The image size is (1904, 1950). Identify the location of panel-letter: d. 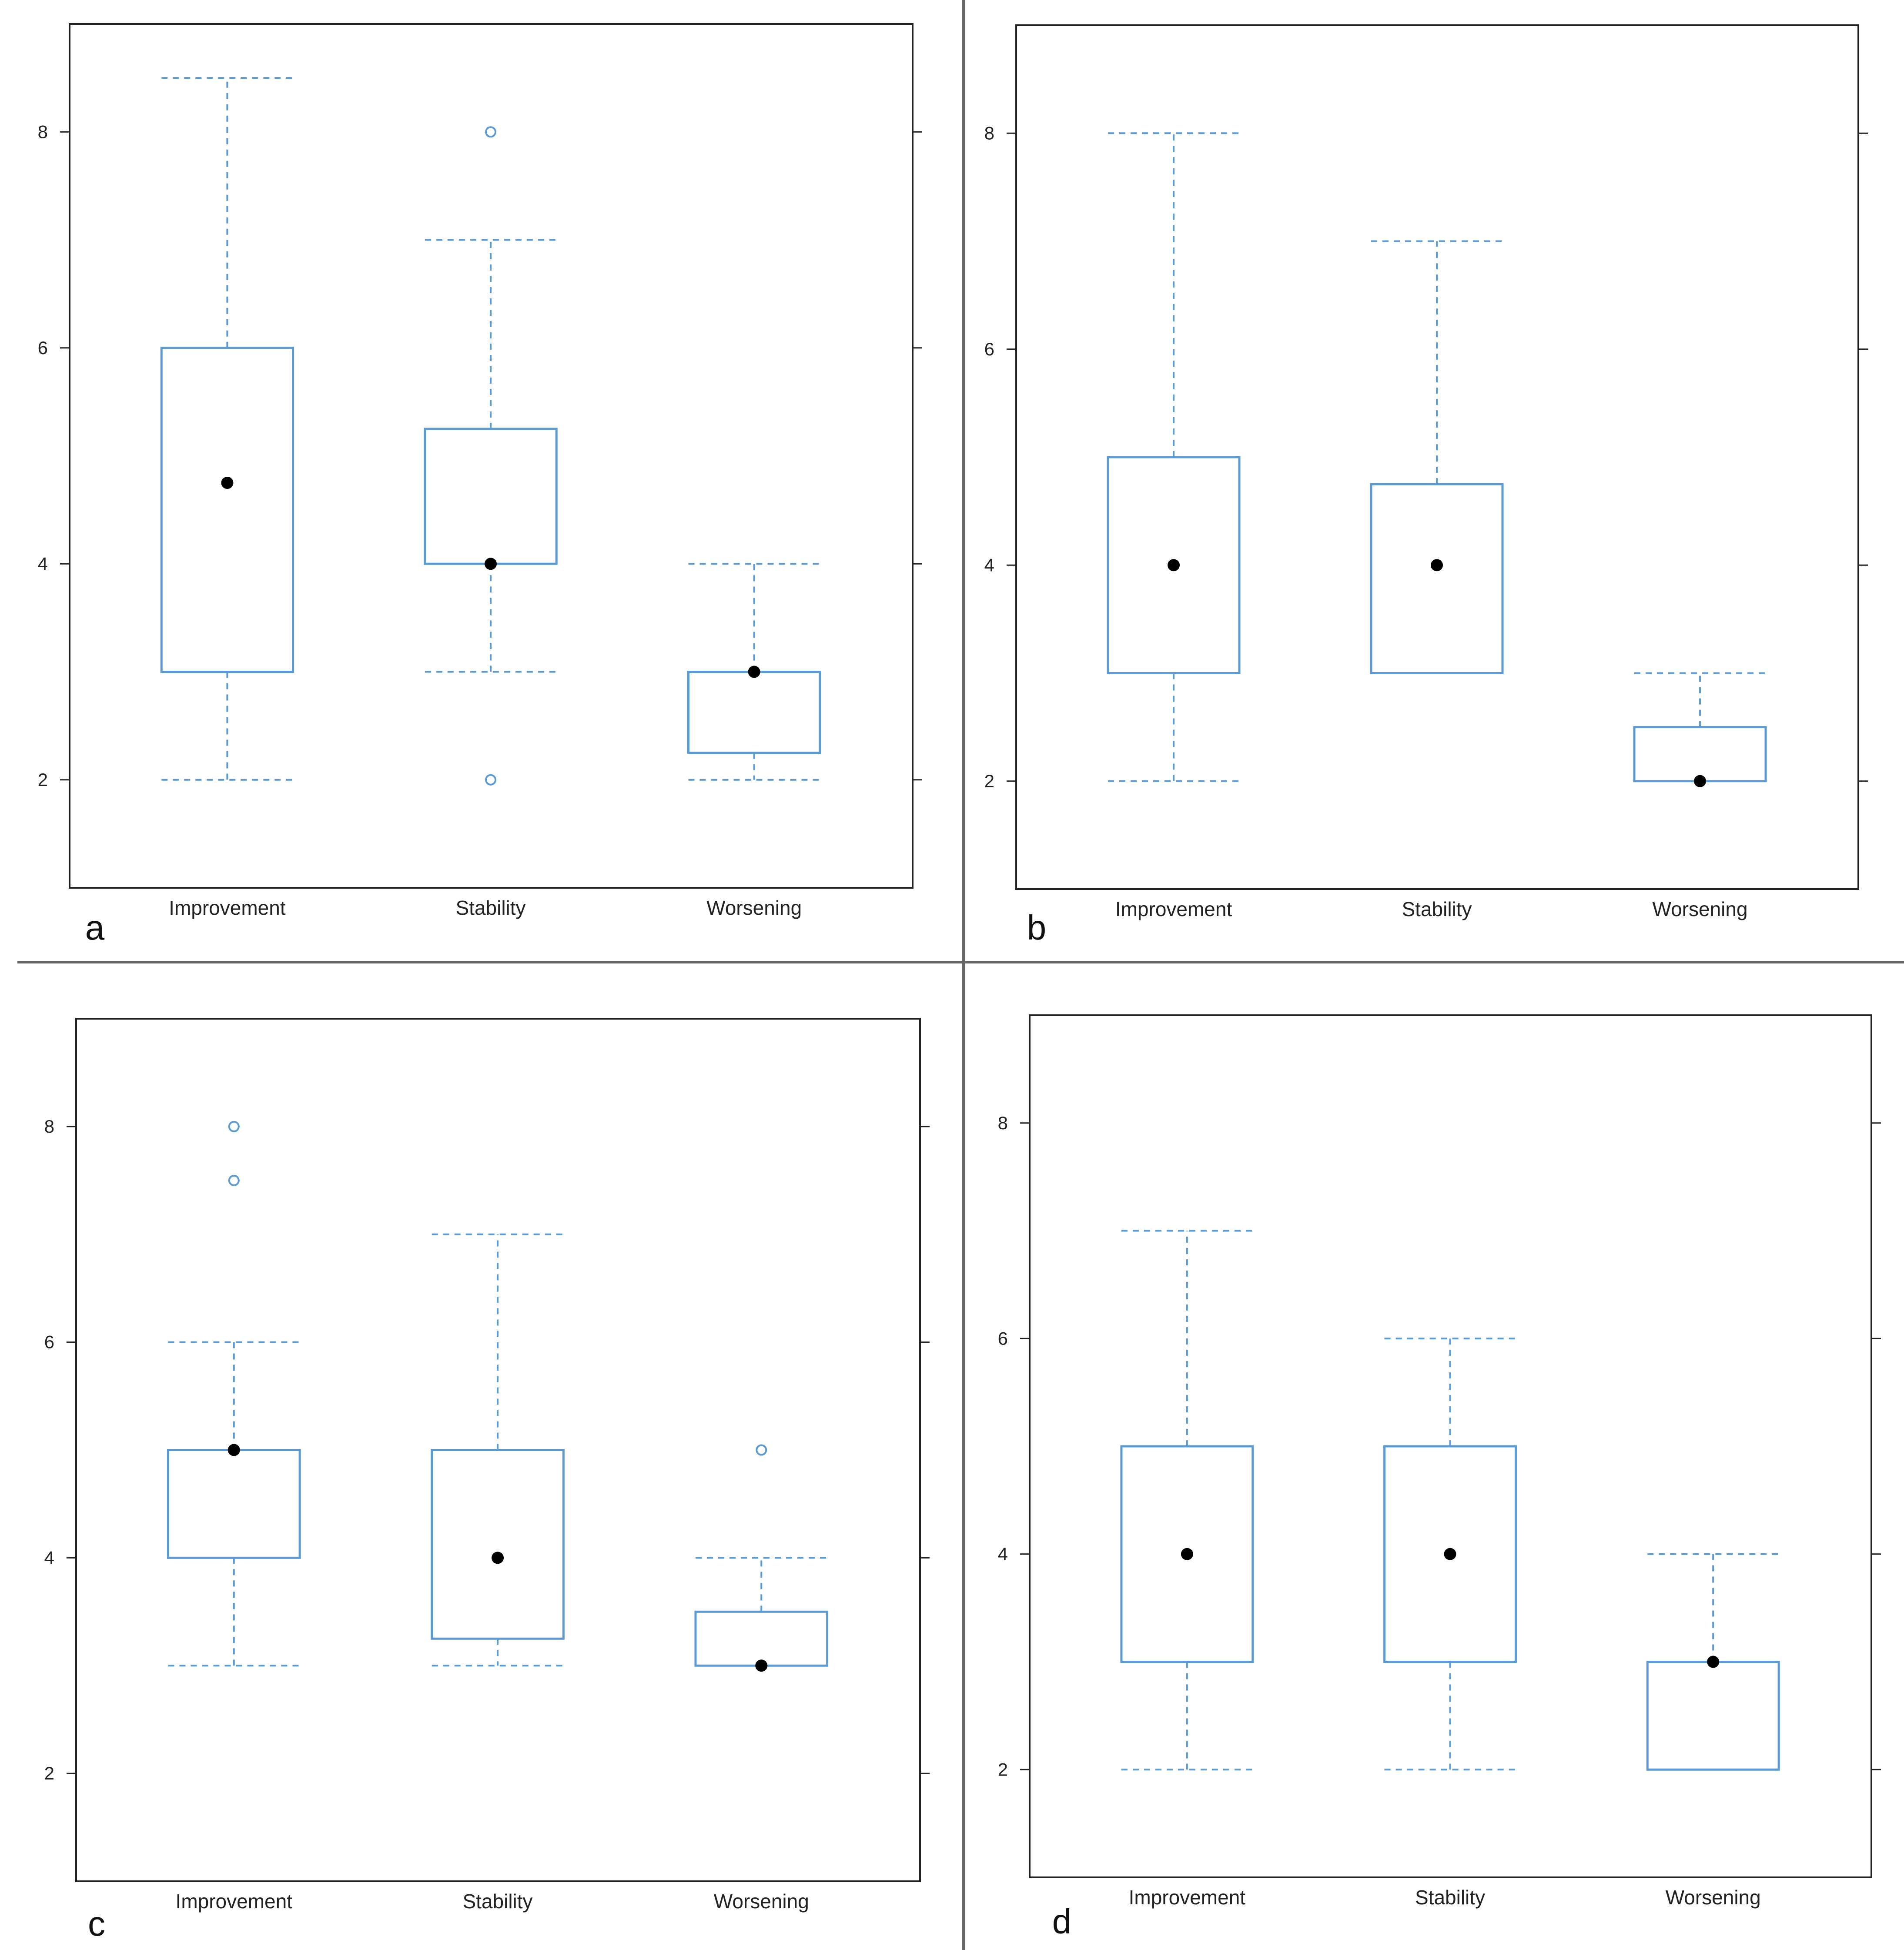
(1062, 1921).